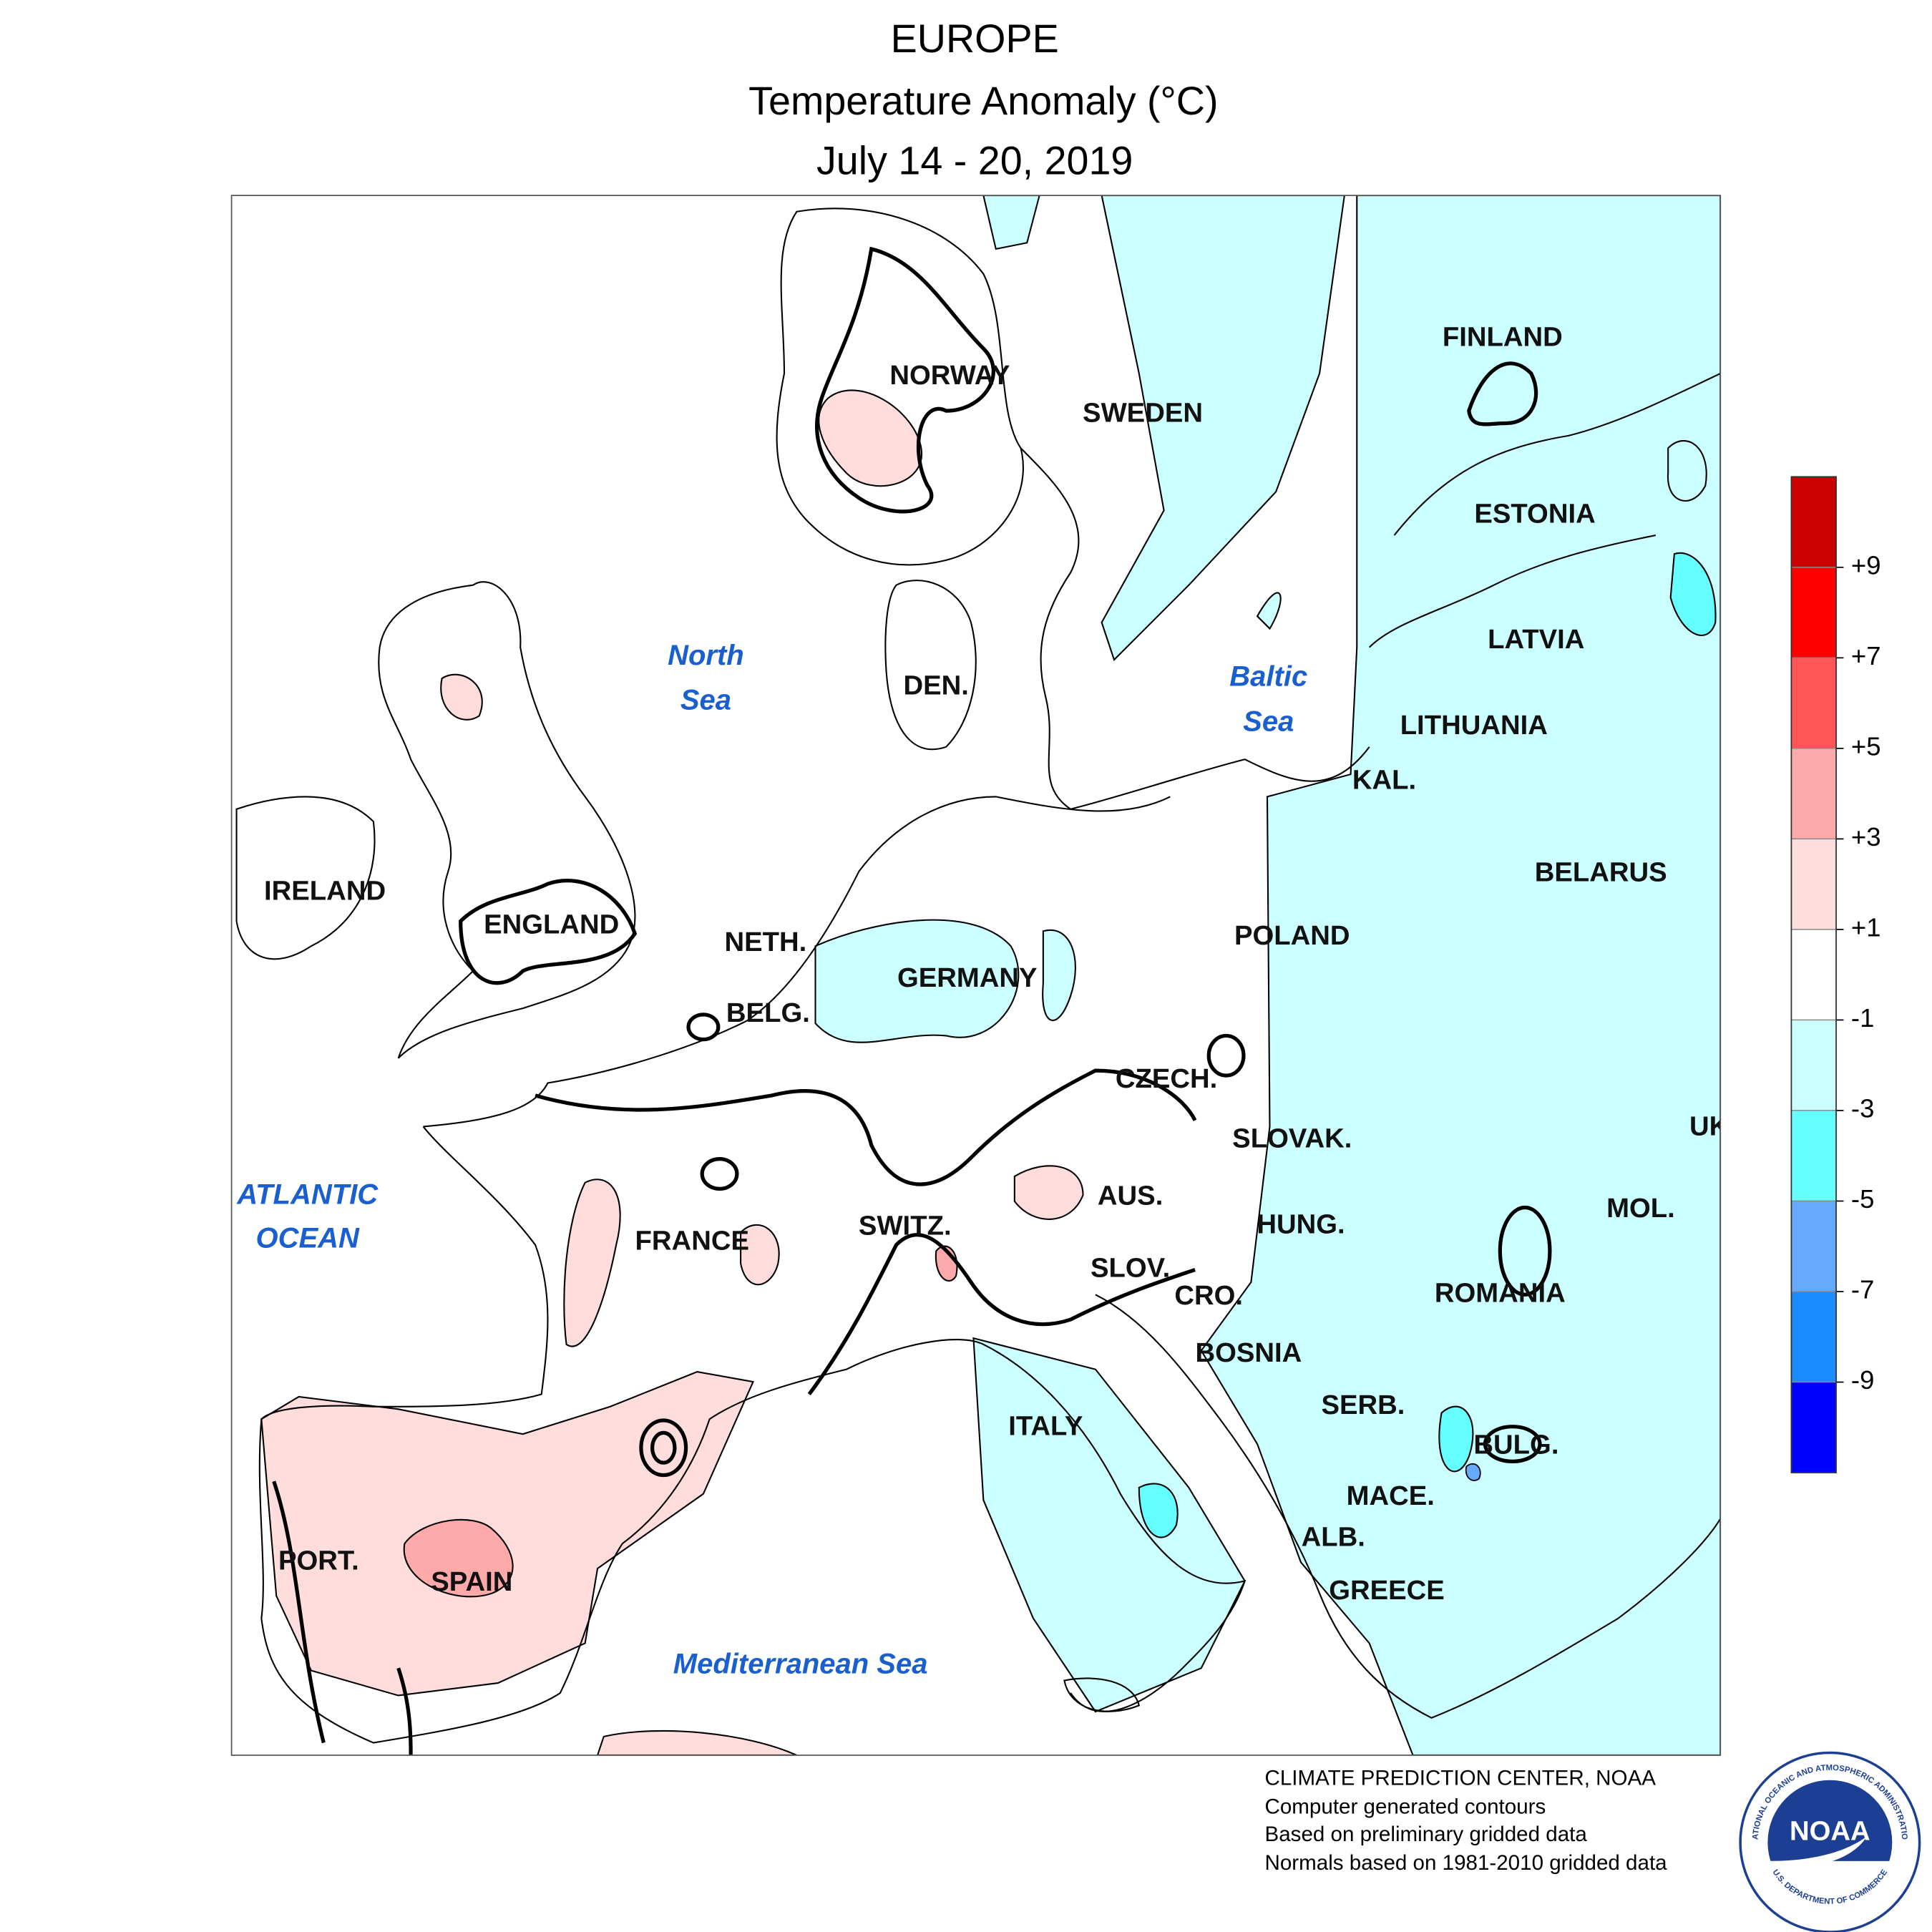  Describe the element at coordinates (766, 942) in the screenshot. I see `country-label: NETH.` at that location.